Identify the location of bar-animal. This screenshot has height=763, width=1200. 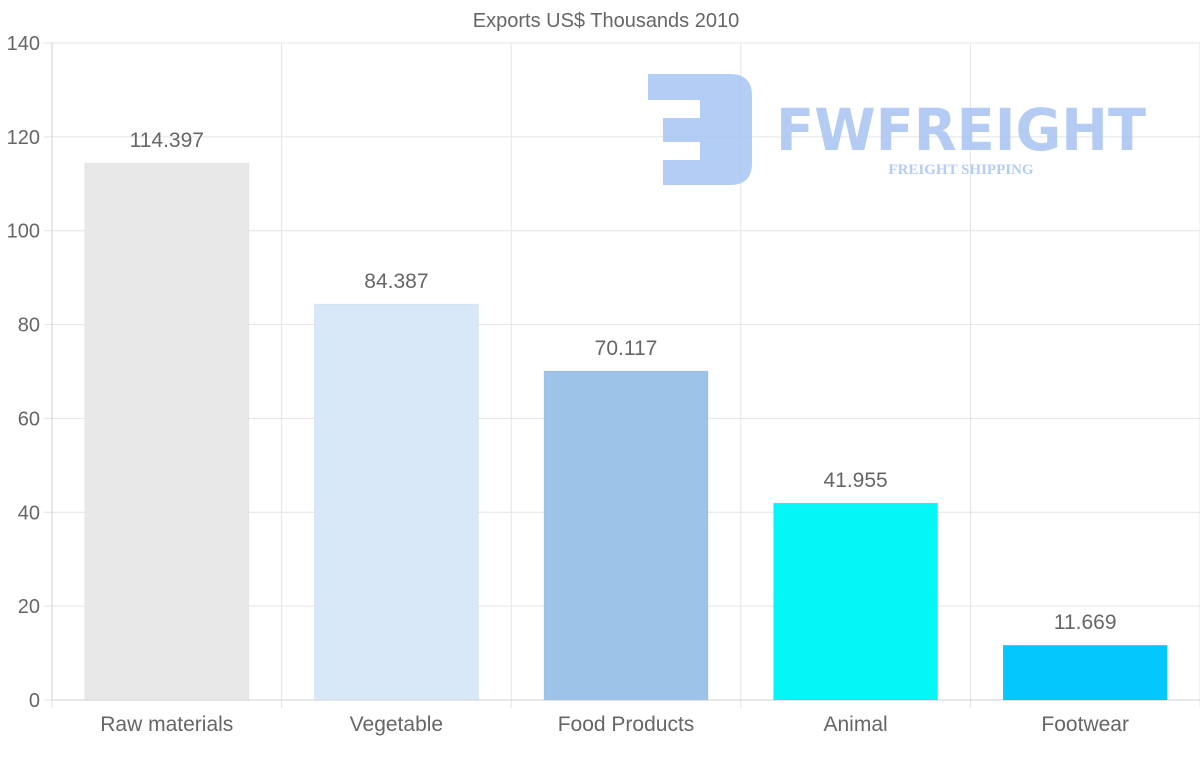
(856, 601).